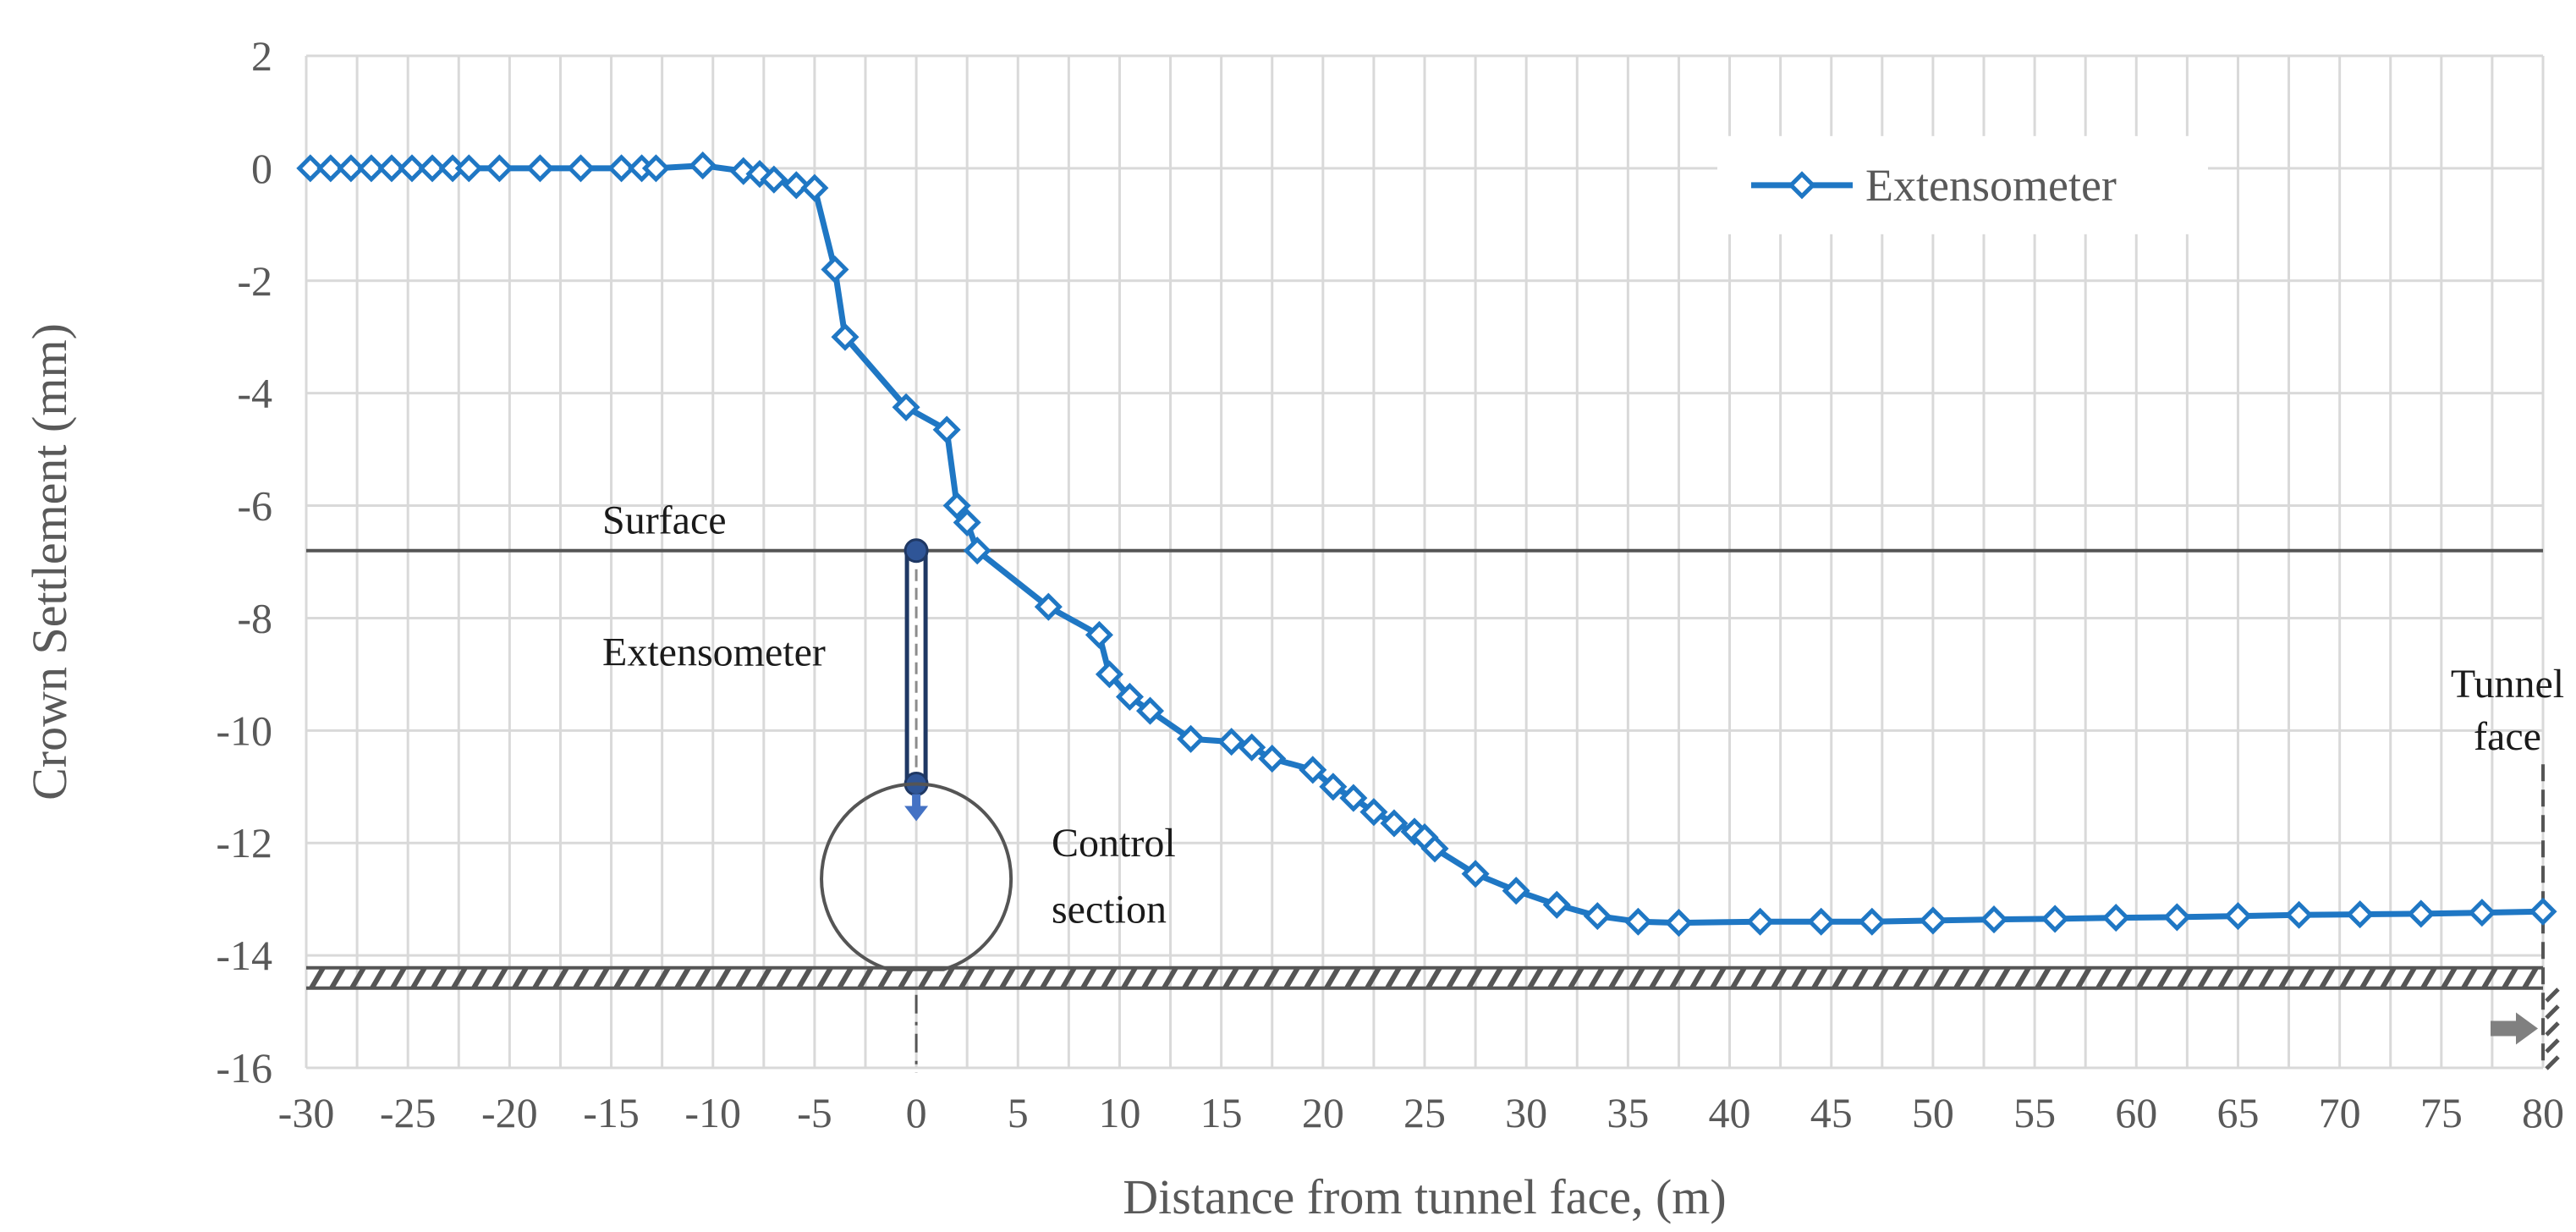  Describe the element at coordinates (1323, 1112) in the screenshot. I see `x-tick-label-10: 20` at that location.